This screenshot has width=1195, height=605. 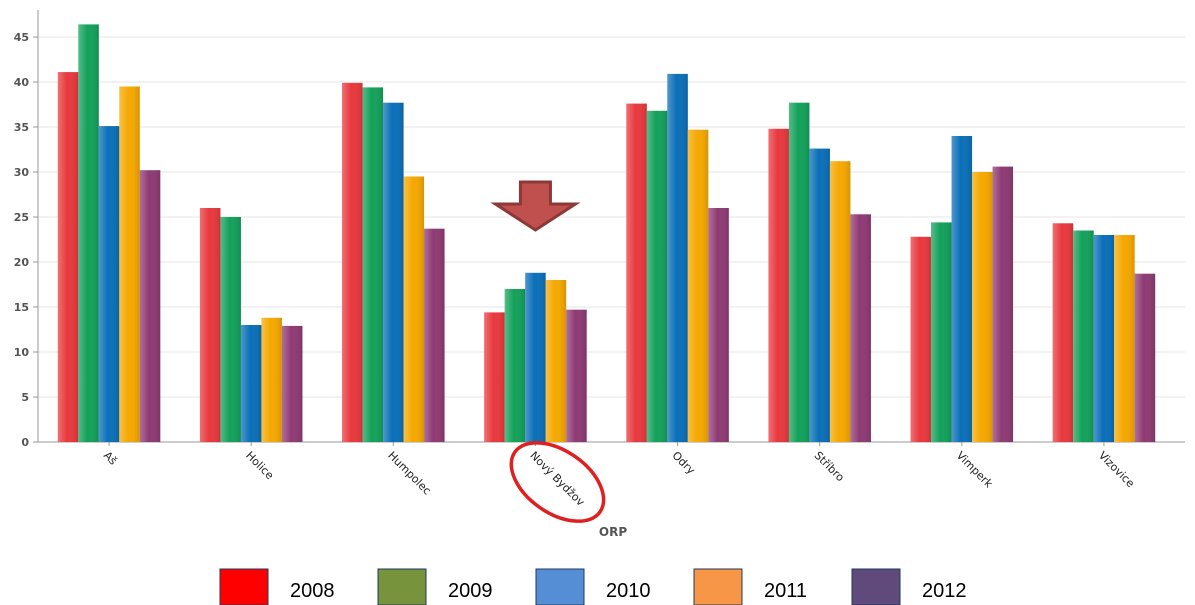 I want to click on legend-label: 2010, so click(x=628, y=591).